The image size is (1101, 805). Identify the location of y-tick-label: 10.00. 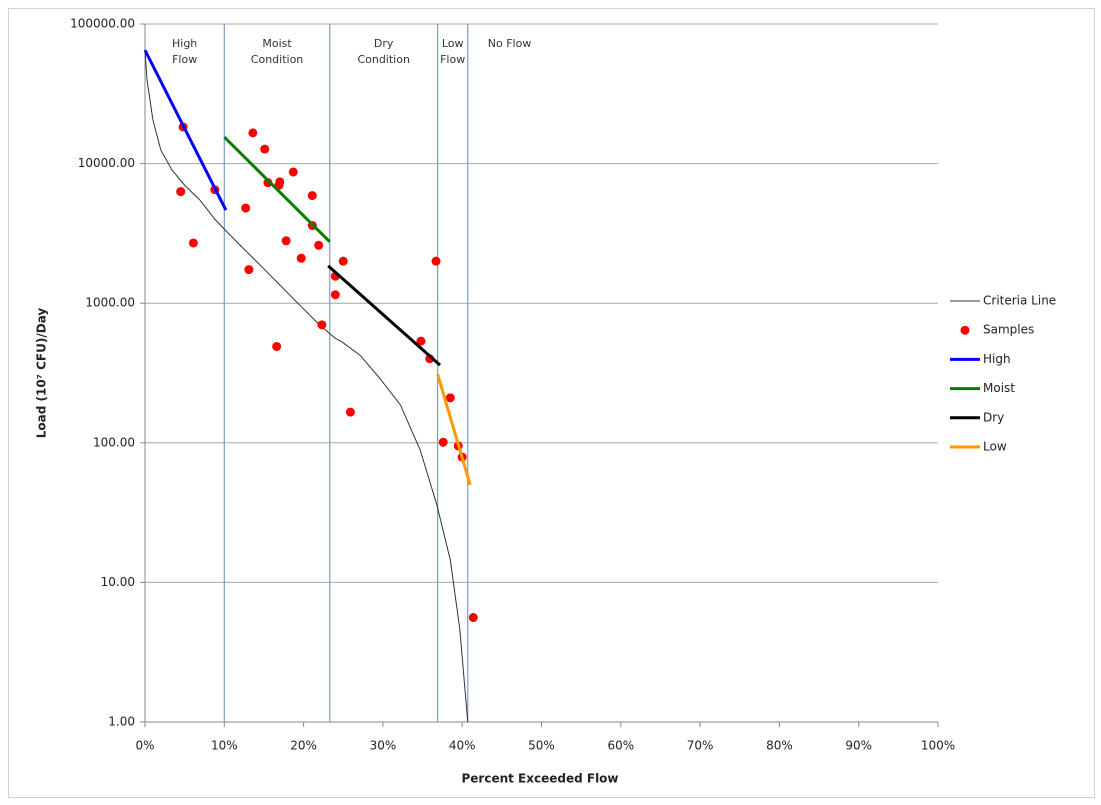
(118, 582).